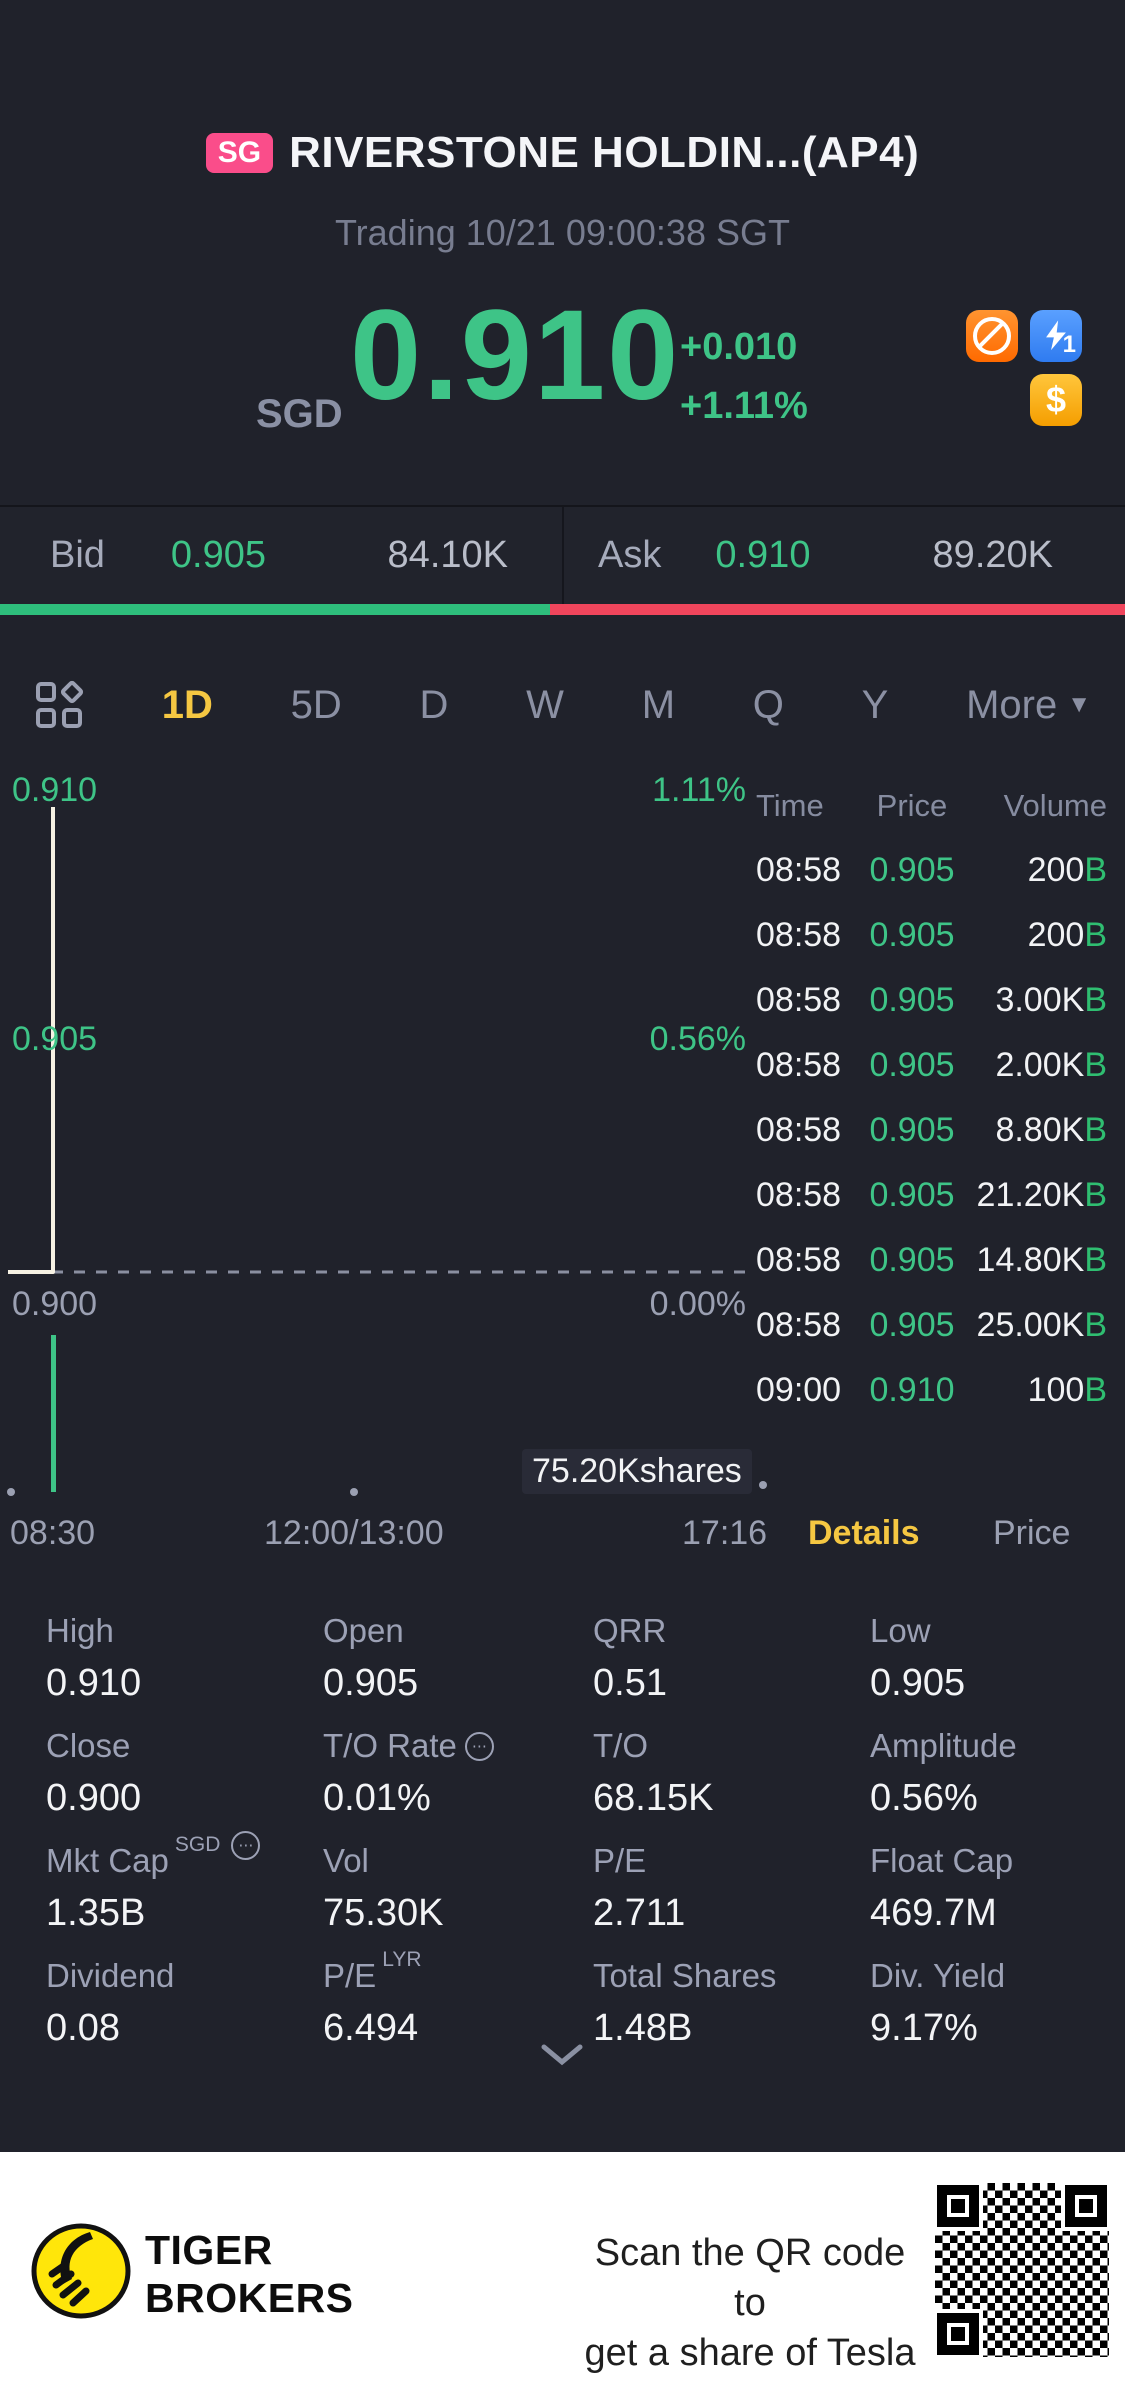  Describe the element at coordinates (1041, 1260) in the screenshot. I see `trade-volume: 14.80KB` at that location.